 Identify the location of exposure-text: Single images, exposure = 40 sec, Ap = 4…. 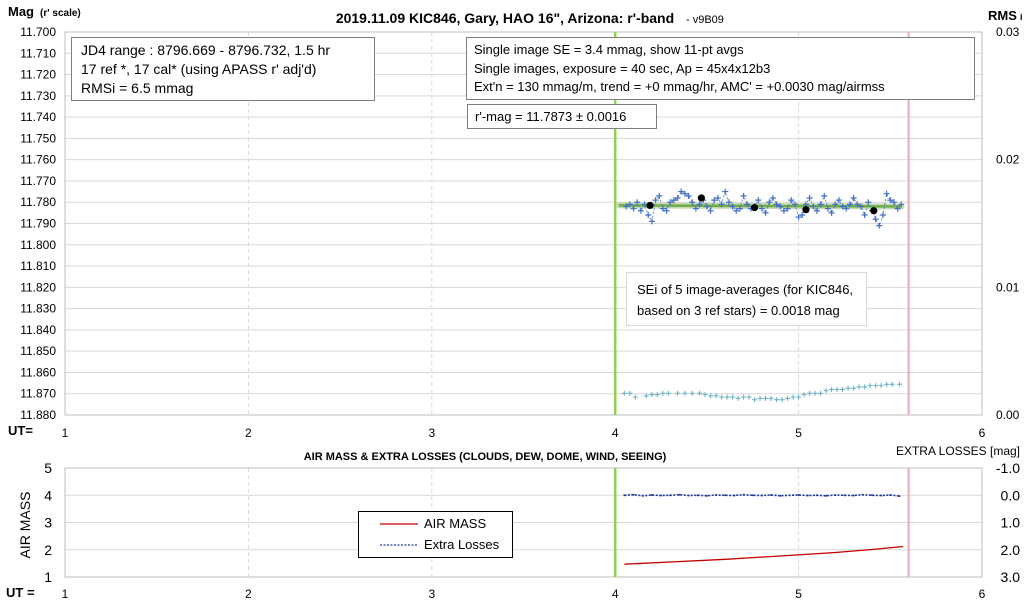
(622, 68).